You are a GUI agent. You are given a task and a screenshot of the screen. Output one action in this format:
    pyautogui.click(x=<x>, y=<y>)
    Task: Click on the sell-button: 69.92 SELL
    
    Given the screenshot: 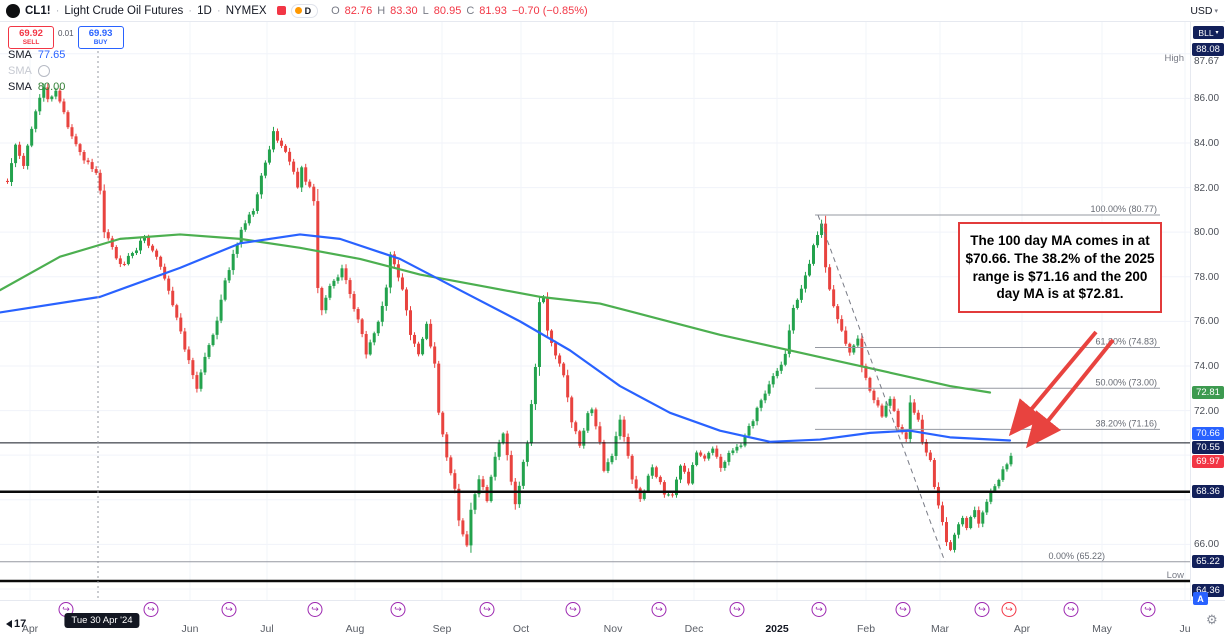 What is the action you would take?
    pyautogui.click(x=31, y=37)
    